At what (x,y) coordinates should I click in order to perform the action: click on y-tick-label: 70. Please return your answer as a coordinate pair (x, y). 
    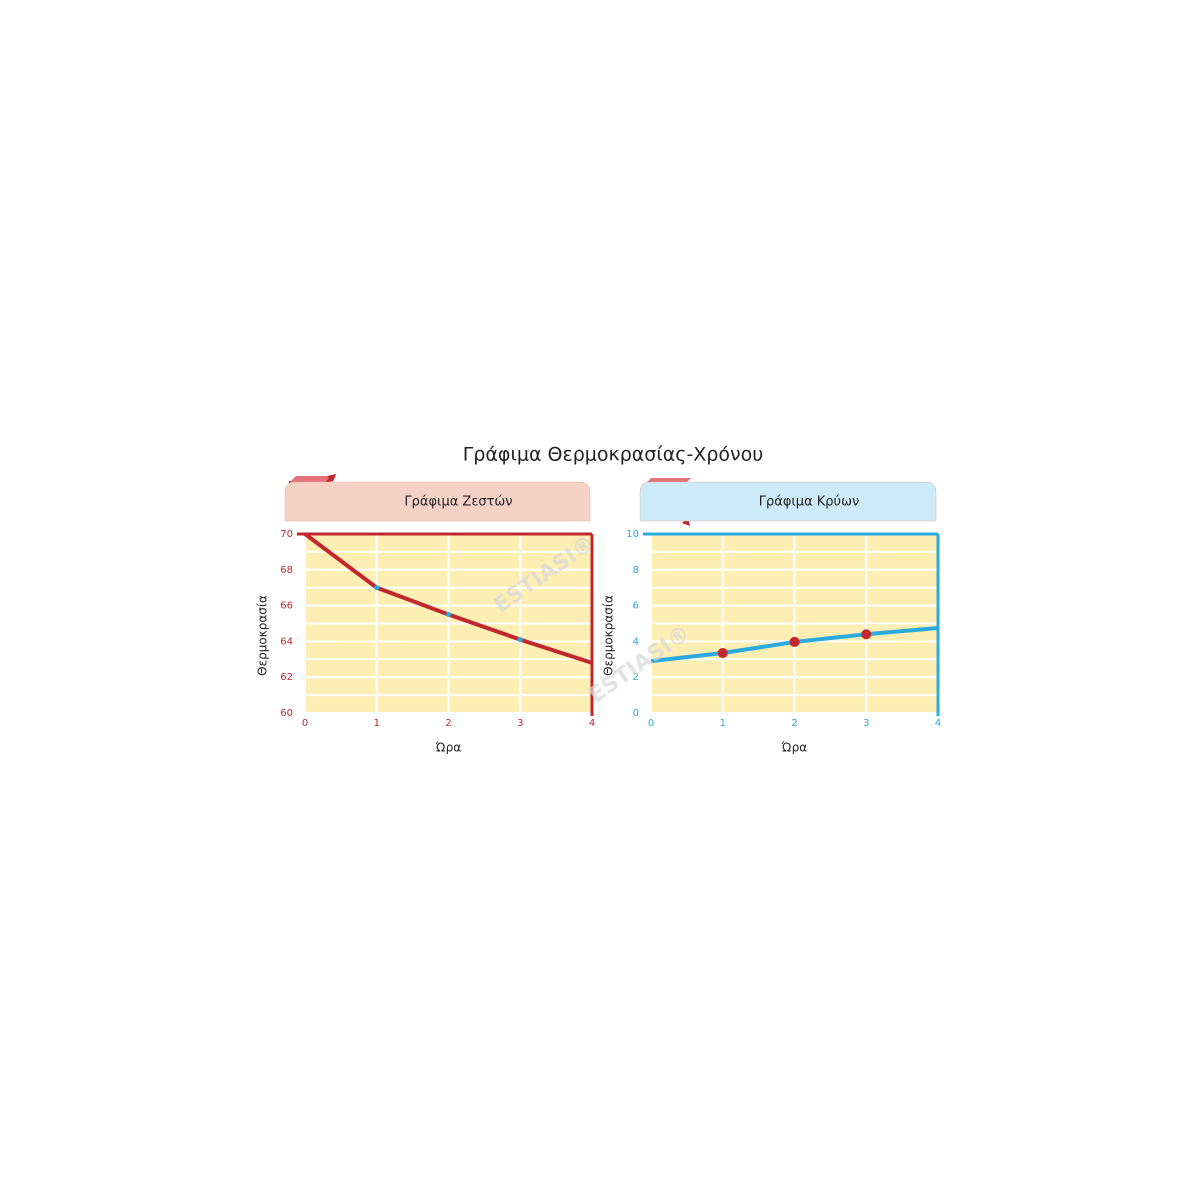
    Looking at the image, I should click on (286, 534).